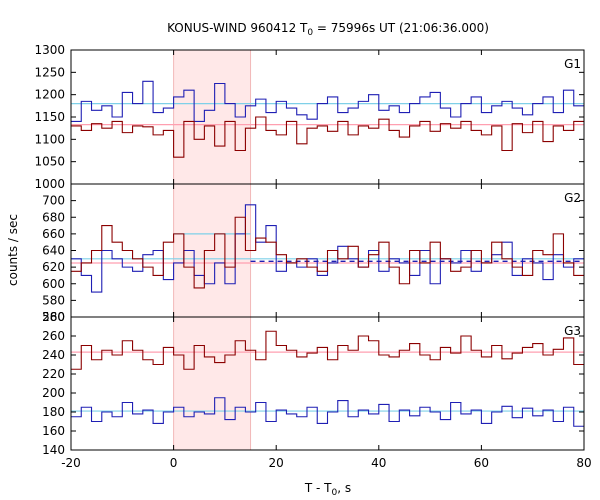 The width and height of the screenshot is (600, 500). What do you see at coordinates (53, 412) in the screenshot?
I see `y-tick-label: 180` at bounding box center [53, 412].